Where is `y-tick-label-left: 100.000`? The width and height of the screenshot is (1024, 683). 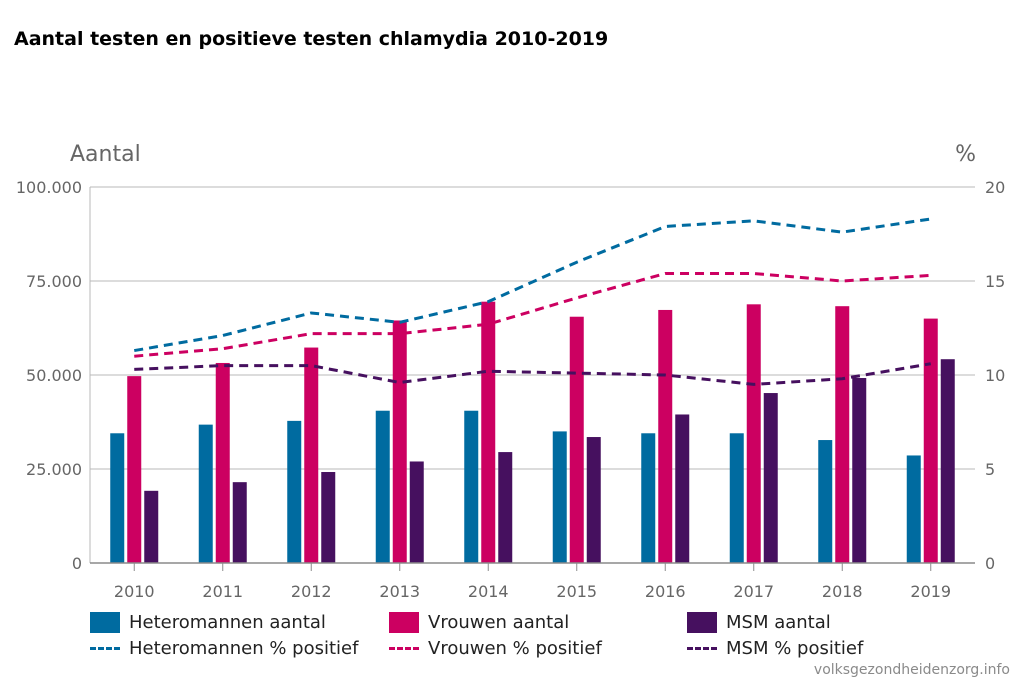
y-tick-label-left: 100.000 is located at coordinates (49, 187).